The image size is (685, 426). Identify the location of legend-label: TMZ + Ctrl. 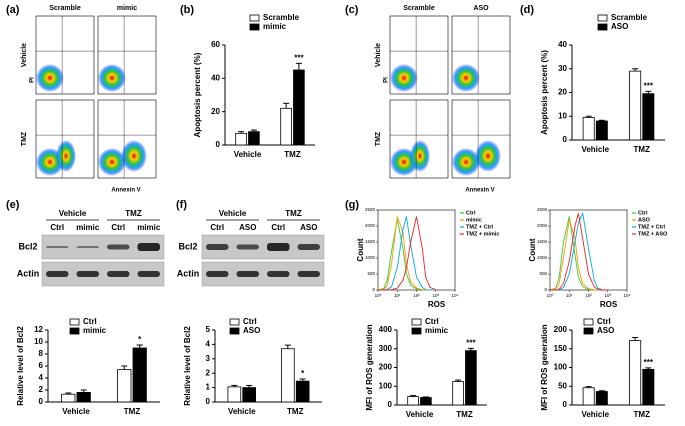
(480, 227).